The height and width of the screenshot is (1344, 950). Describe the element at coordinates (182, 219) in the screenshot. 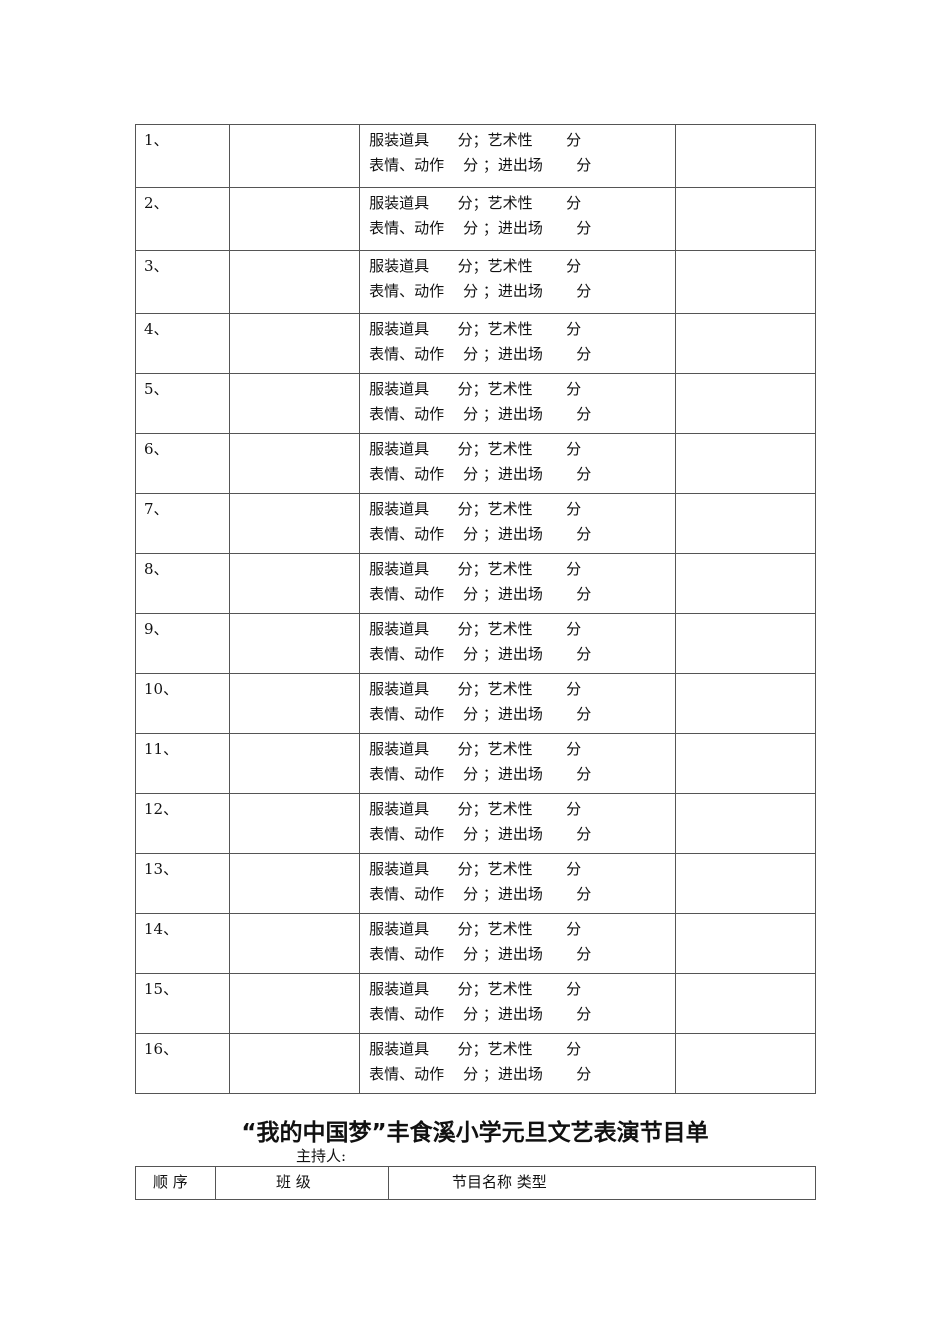

I see `row-number: 2、` at that location.